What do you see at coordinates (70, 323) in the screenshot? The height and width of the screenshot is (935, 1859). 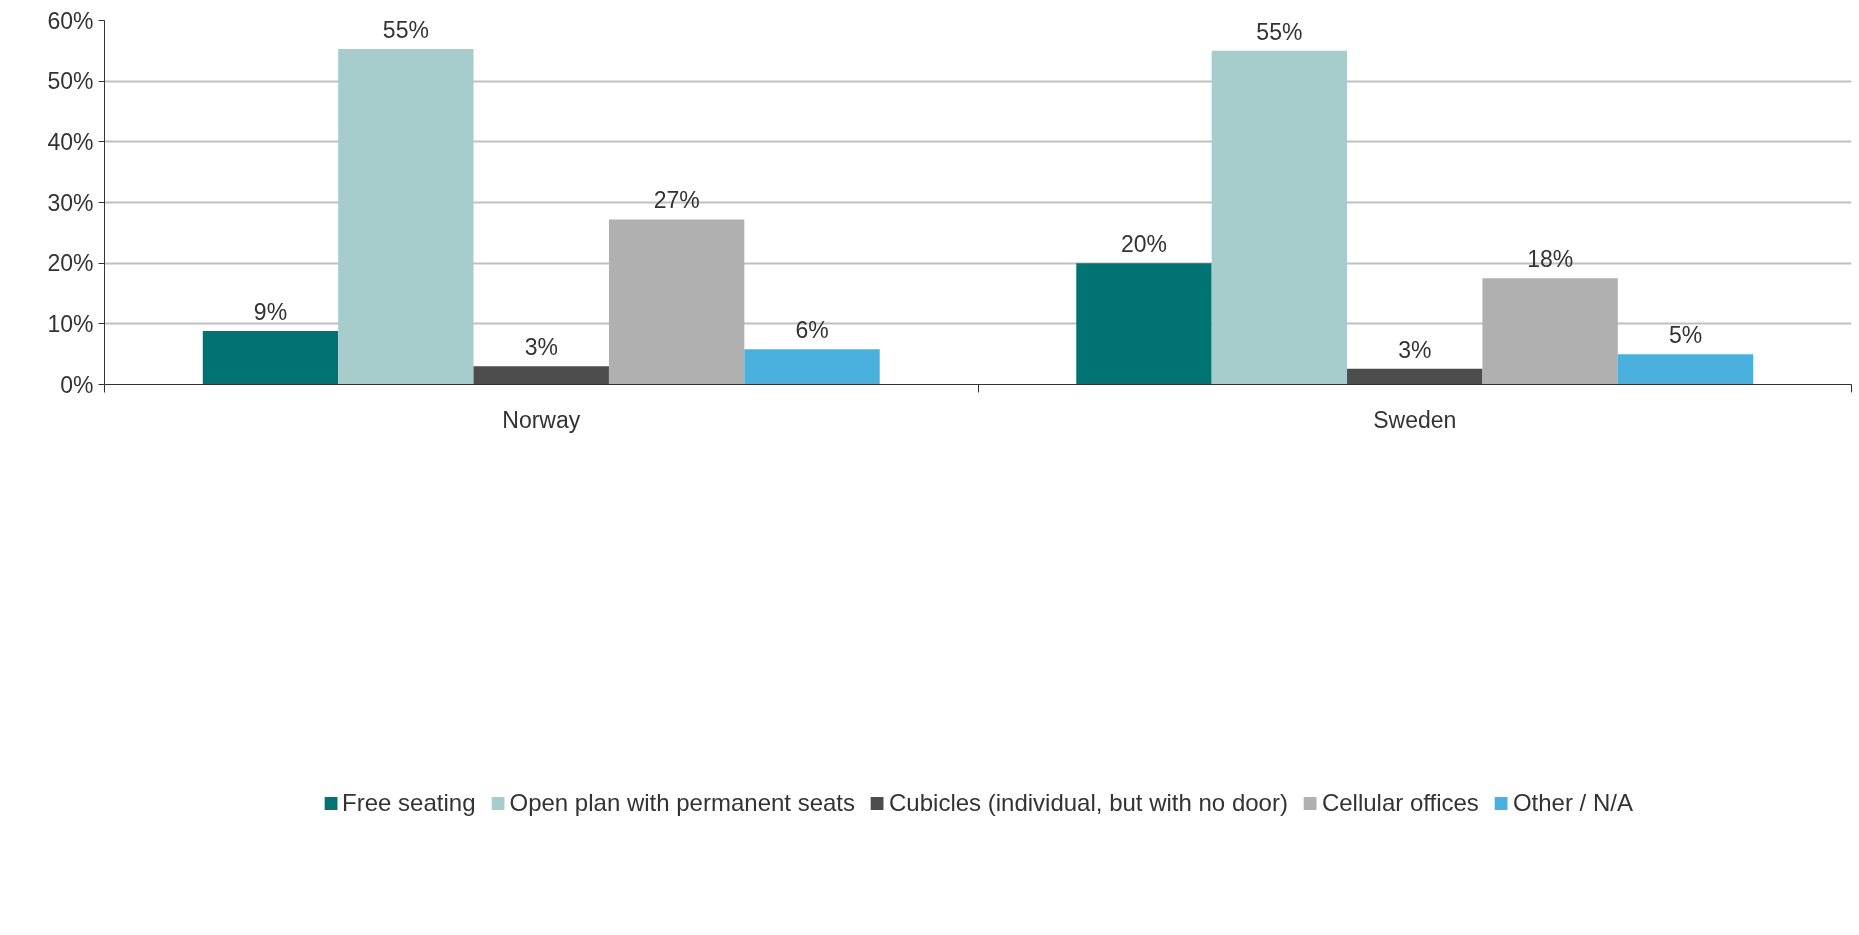 I see `y-tick-label: 10%` at bounding box center [70, 323].